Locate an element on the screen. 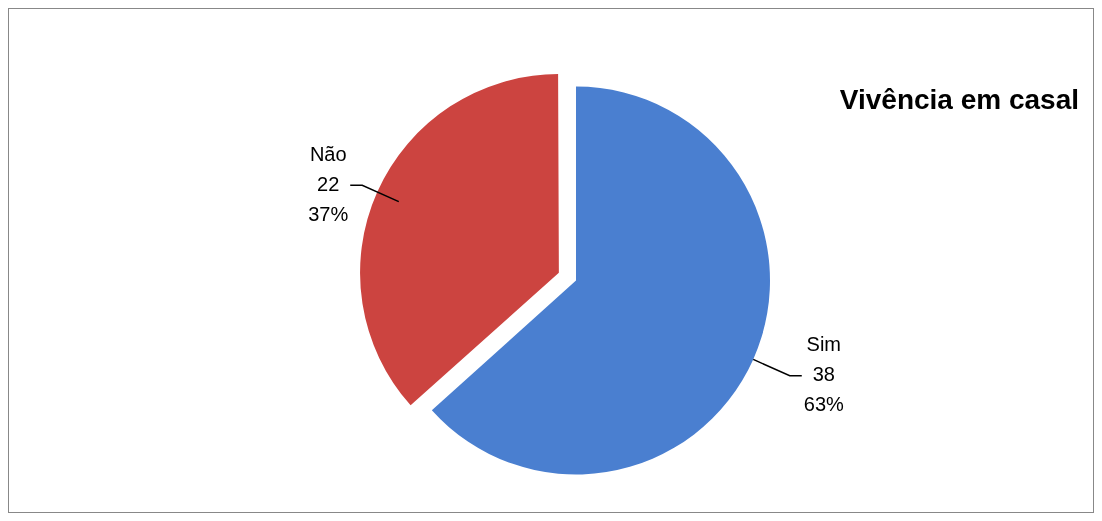 The image size is (1102, 521). data-label: 22 37% is located at coordinates (328, 198).